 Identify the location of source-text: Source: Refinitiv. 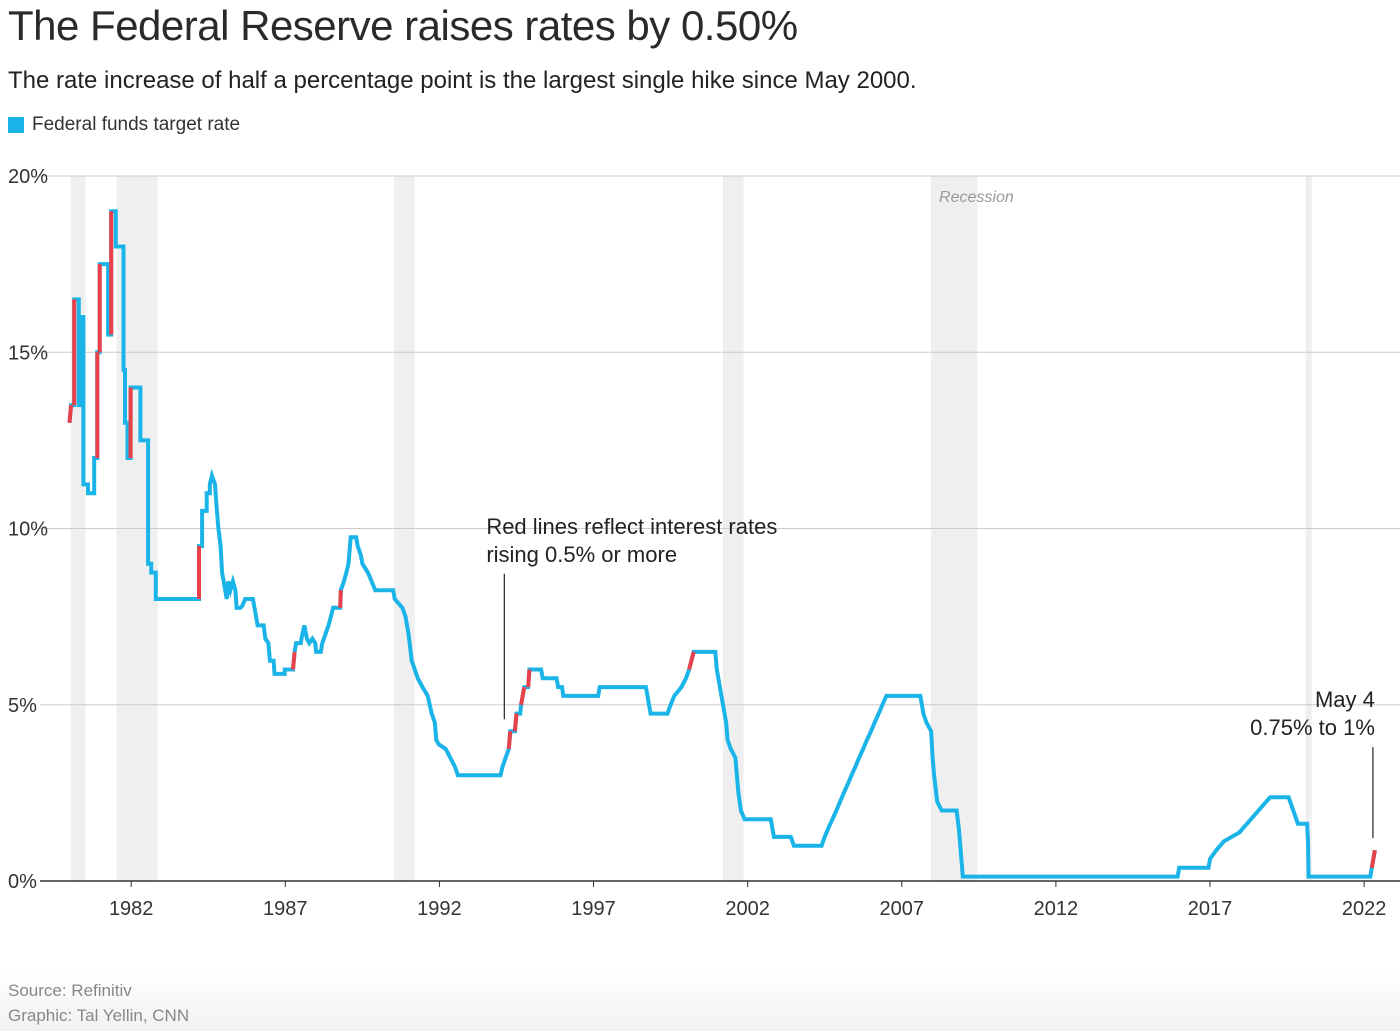
(70, 990).